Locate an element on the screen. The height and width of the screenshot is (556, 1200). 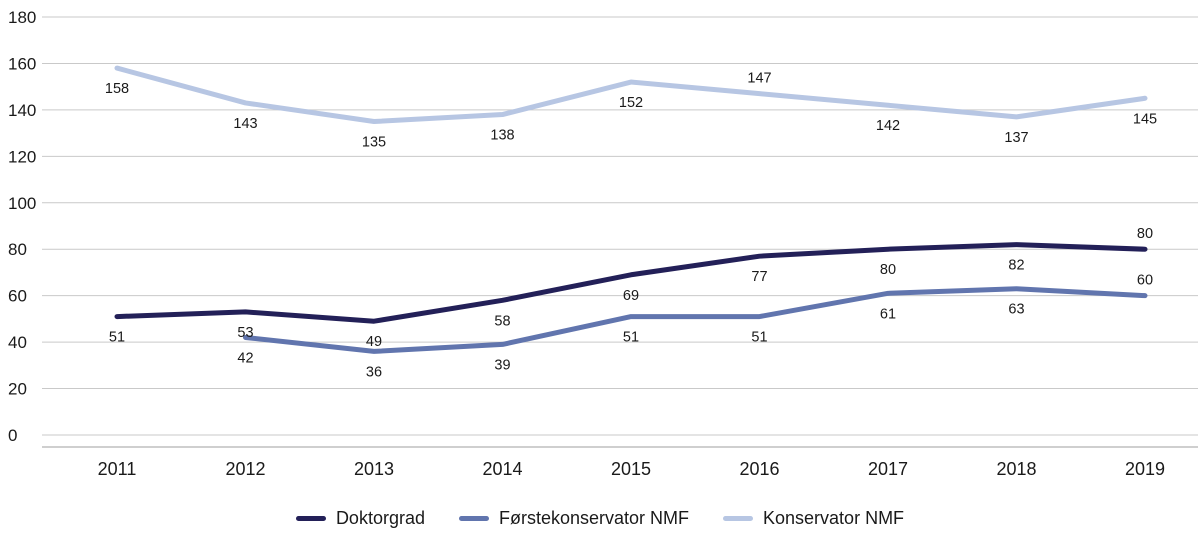
data-point-label: 49 is located at coordinates (374, 342).